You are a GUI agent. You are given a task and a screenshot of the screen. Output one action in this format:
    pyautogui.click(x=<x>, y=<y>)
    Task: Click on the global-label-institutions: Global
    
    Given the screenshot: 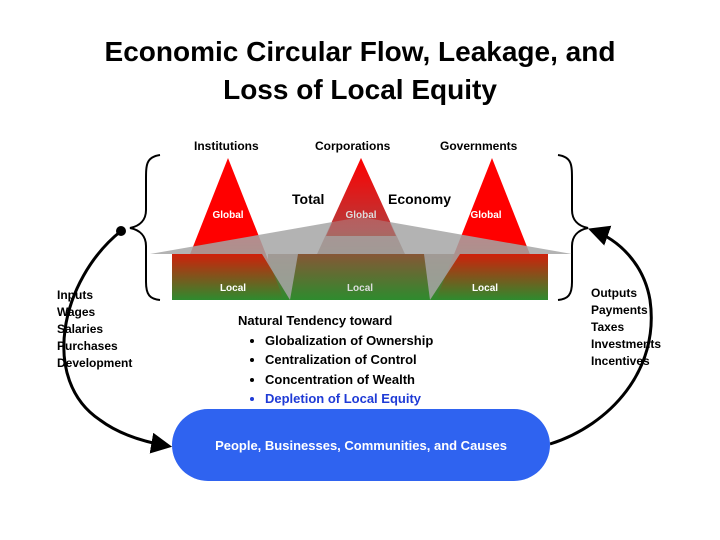 What is the action you would take?
    pyautogui.click(x=228, y=215)
    